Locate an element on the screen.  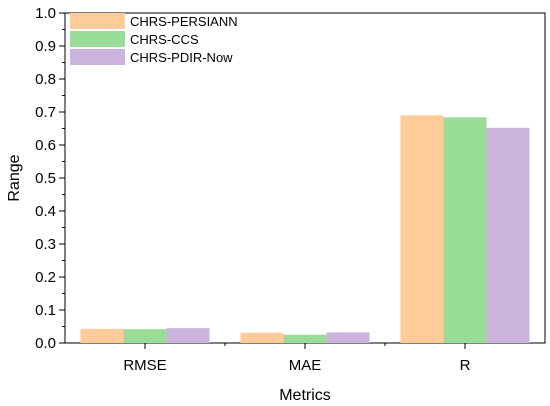
y-tick-label: 1.0 is located at coordinates (45, 13).